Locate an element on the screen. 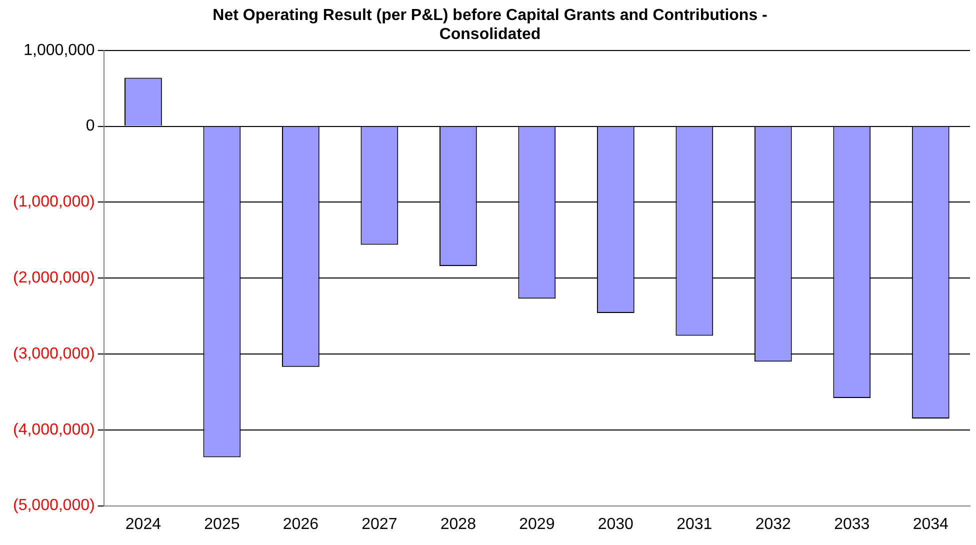 This screenshot has width=976, height=545. x-tick-label: 2034 is located at coordinates (930, 524).